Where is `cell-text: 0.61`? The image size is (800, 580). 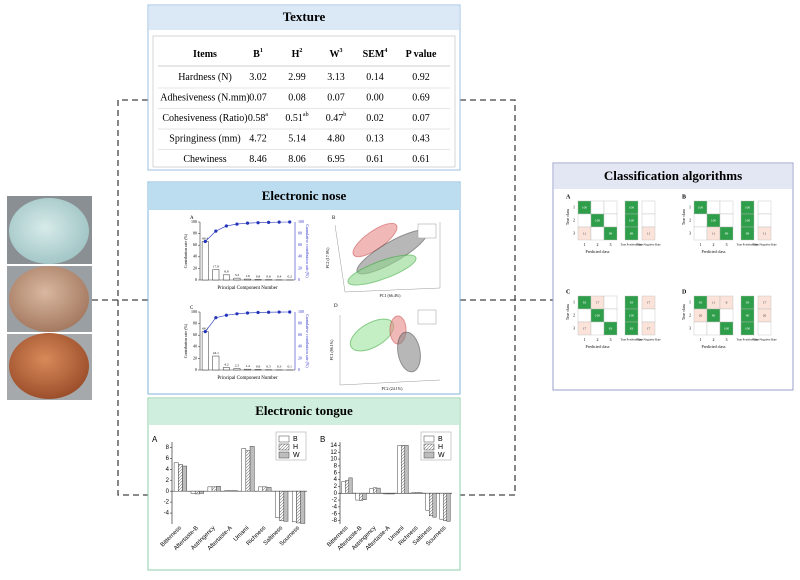 cell-text: 0.61 is located at coordinates (375, 159).